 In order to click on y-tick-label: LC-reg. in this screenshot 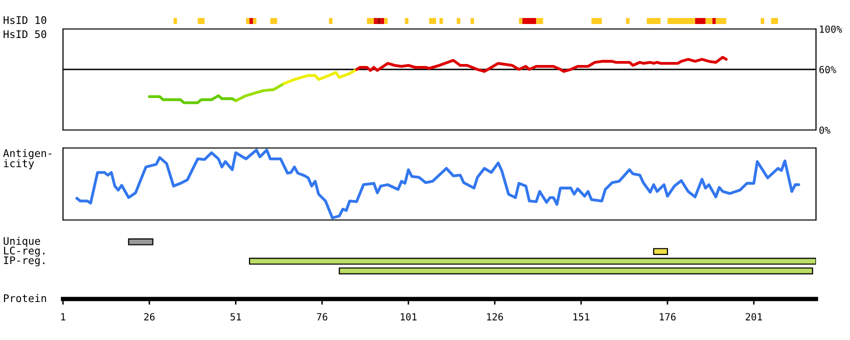, I will do `click(24, 251)`.